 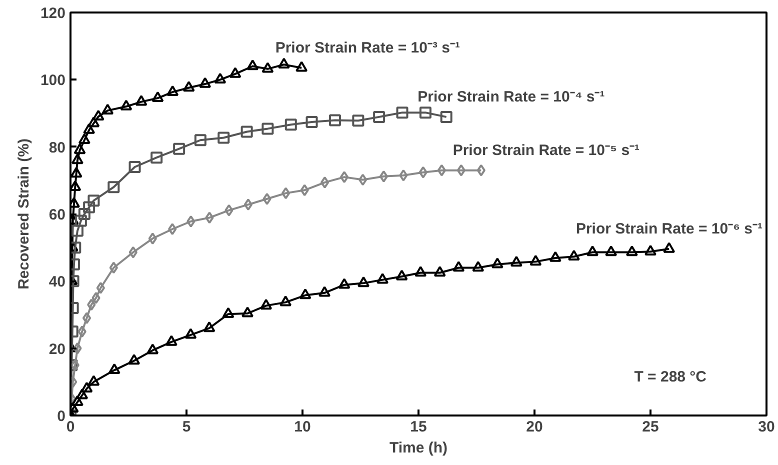 What do you see at coordinates (57, 349) in the screenshot?
I see `y-tick-label: 20` at bounding box center [57, 349].